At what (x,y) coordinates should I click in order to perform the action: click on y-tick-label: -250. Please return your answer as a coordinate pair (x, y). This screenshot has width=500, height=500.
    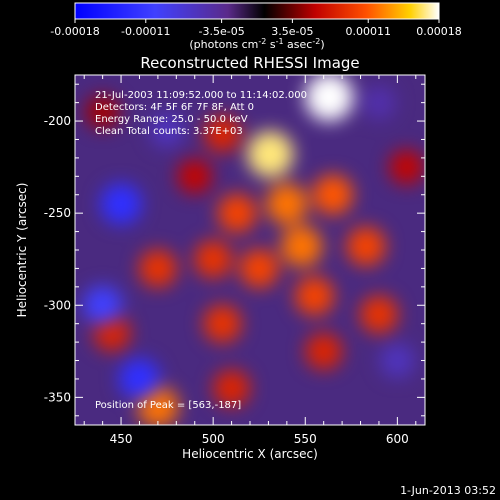
    Looking at the image, I should click on (57, 213).